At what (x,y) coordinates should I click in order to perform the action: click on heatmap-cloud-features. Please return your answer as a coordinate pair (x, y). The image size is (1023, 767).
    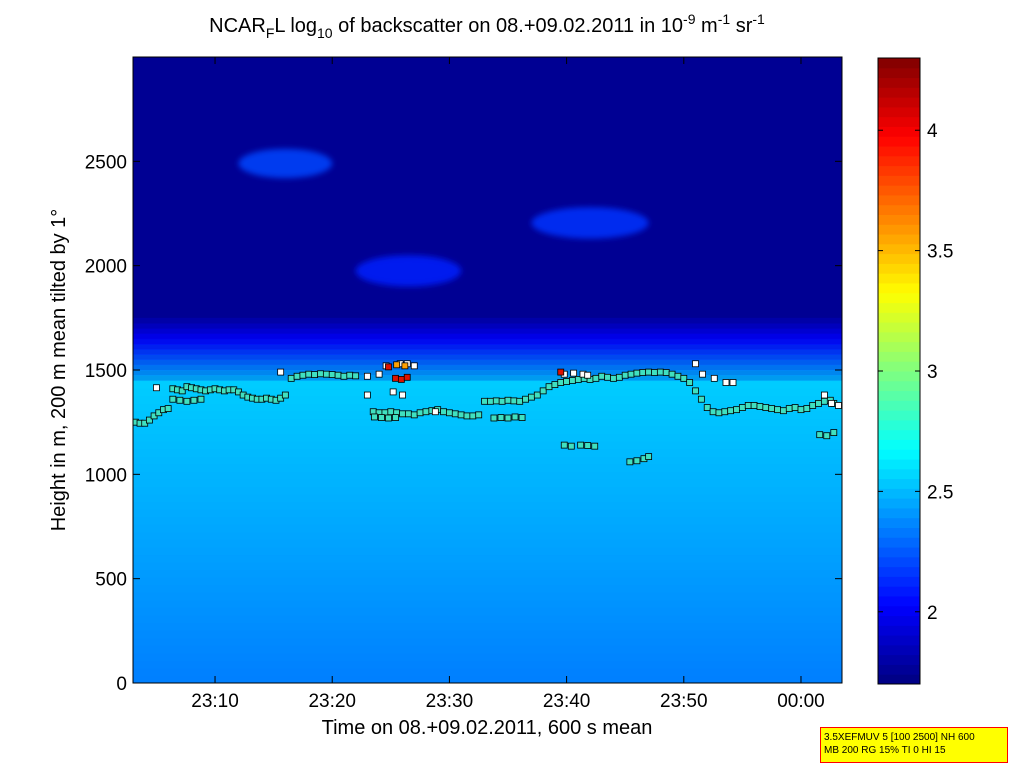
    Looking at the image, I should click on (443, 217).